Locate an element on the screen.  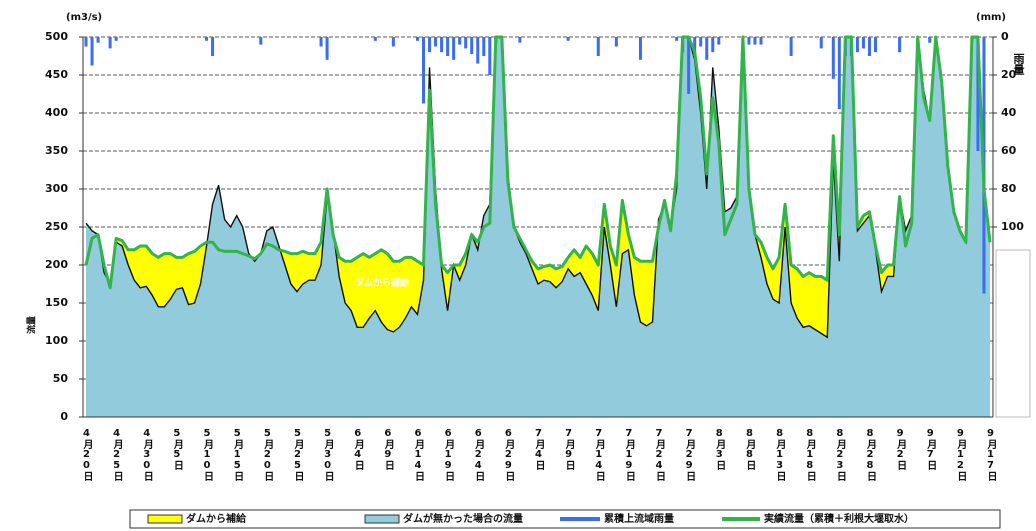
x-tick-label: 4月30日 is located at coordinates (147, 454).